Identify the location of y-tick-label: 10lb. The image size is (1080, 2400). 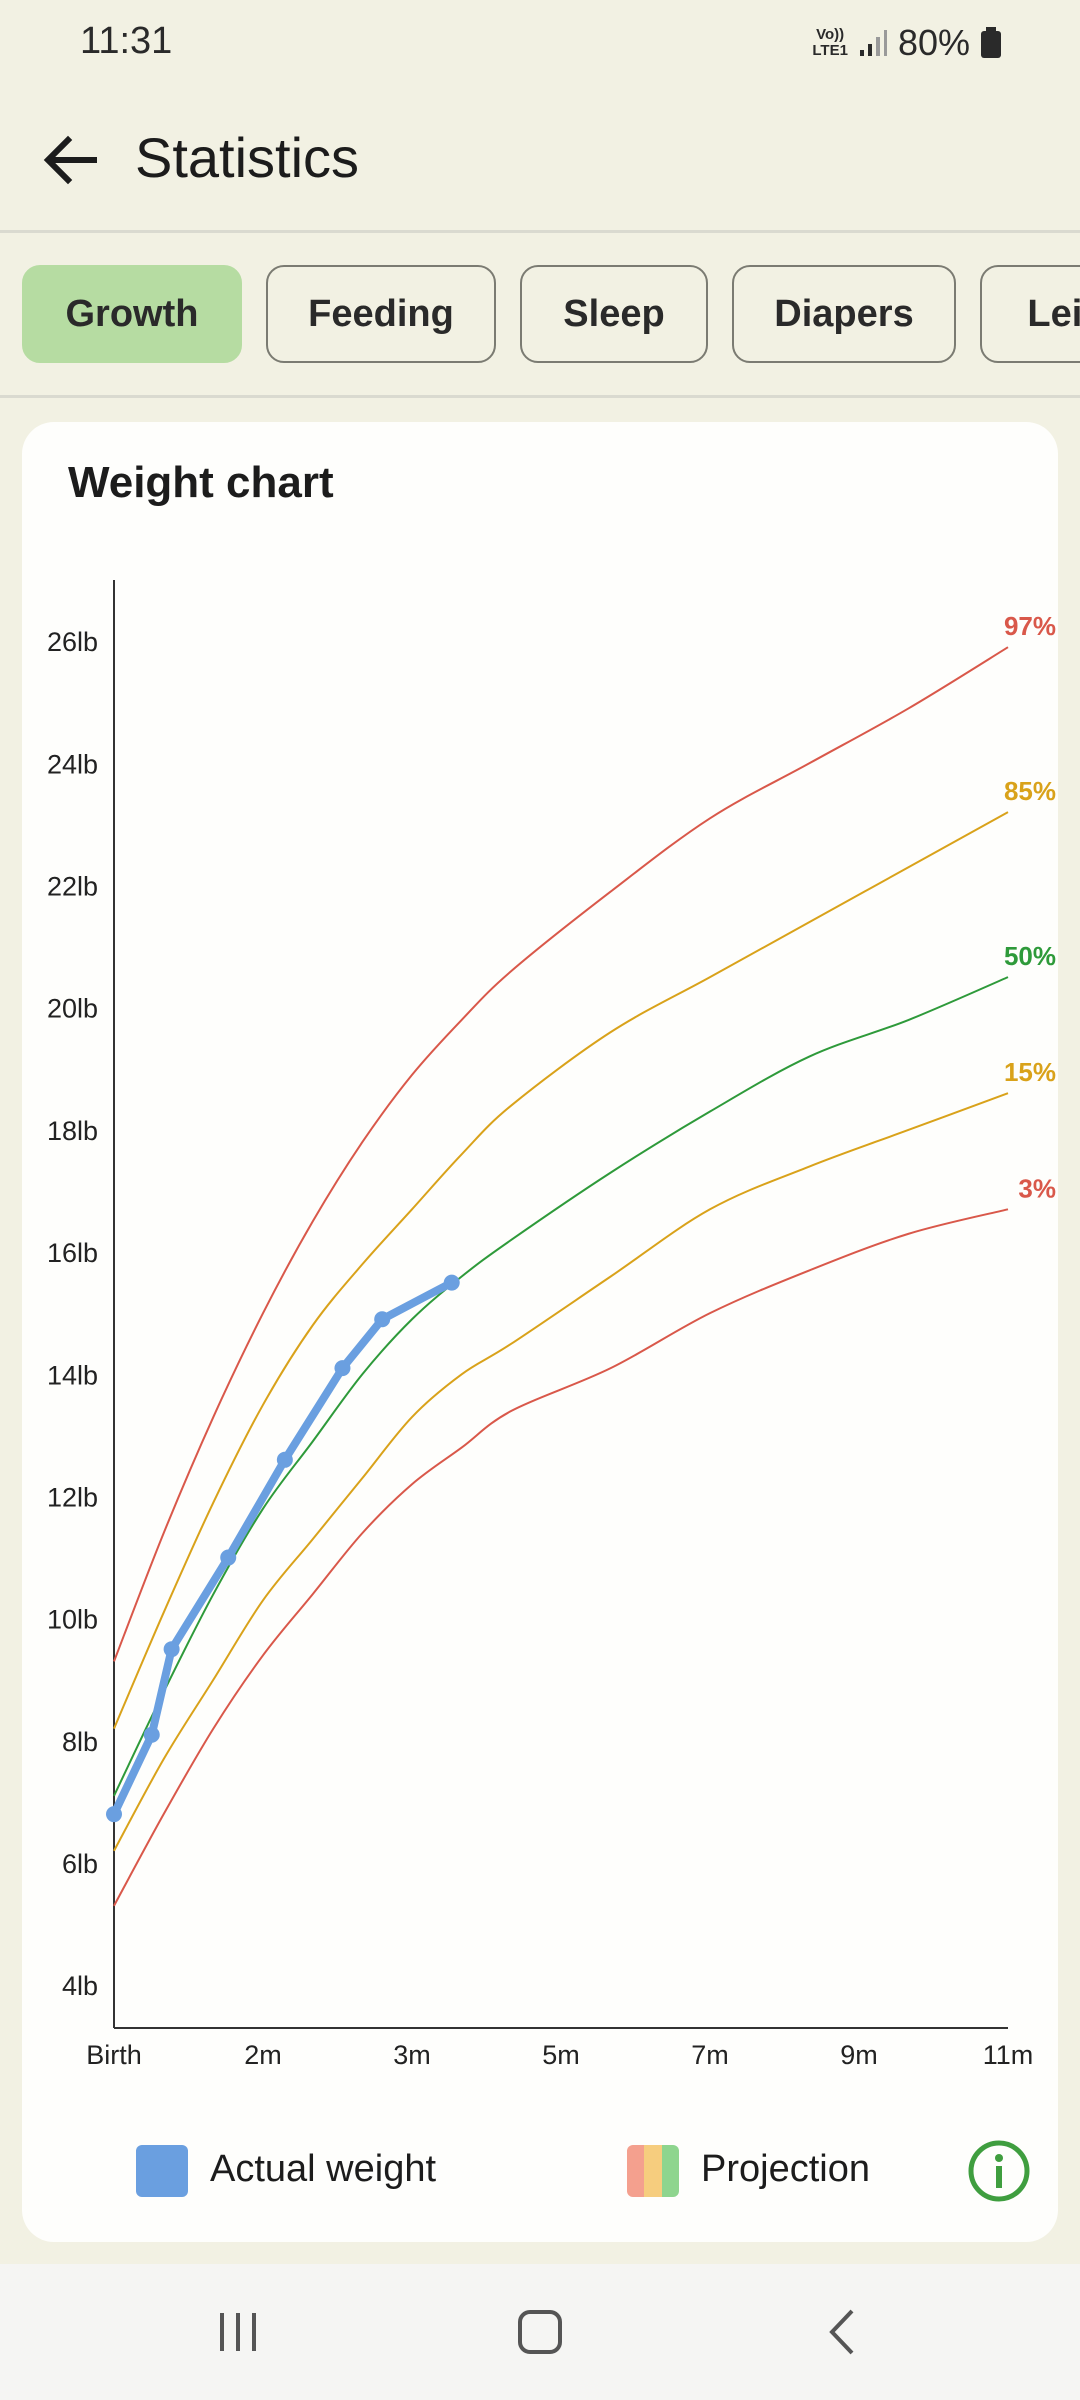
(72, 1620).